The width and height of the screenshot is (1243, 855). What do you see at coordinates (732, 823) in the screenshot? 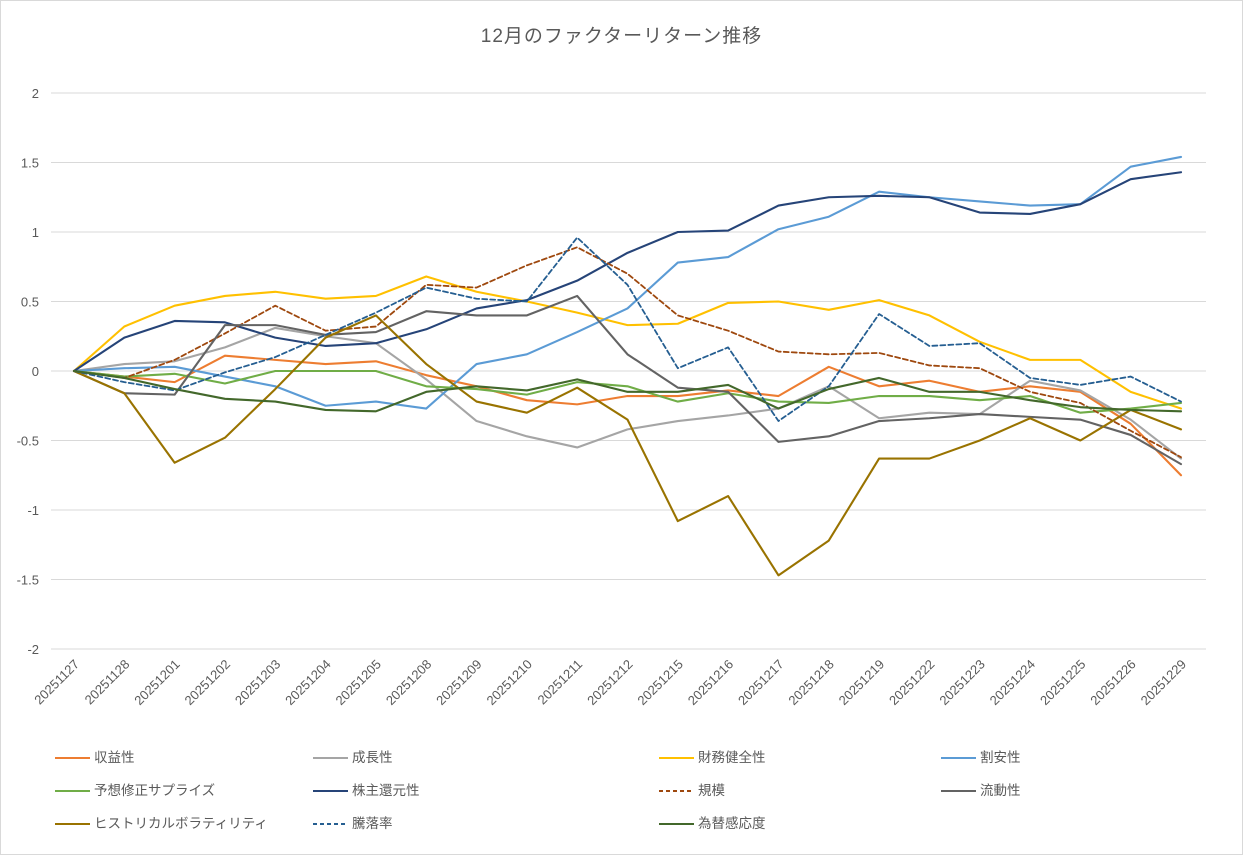
I see `legend-label: 為替感応度` at bounding box center [732, 823].